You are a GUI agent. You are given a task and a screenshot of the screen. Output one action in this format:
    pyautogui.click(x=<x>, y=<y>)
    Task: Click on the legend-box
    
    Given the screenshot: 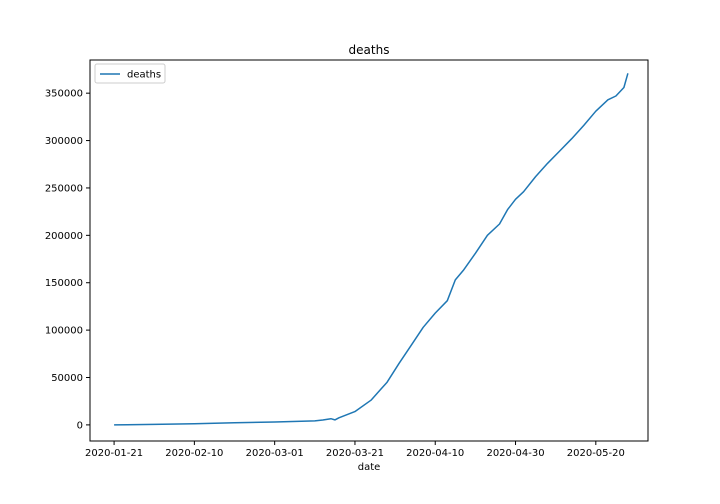 What is the action you would take?
    pyautogui.click(x=130, y=73)
    